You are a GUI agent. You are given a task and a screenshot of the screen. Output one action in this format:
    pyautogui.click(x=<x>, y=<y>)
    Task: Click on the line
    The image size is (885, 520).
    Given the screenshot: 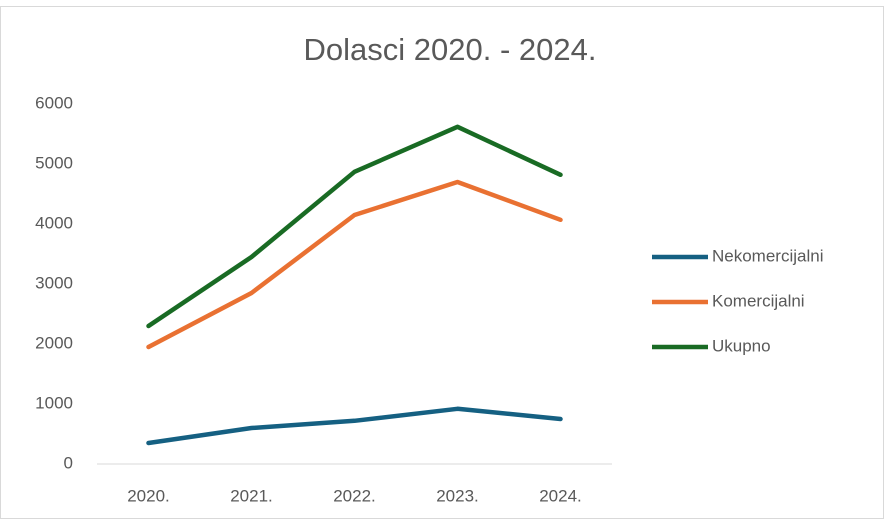 What is the action you would take?
    pyautogui.click(x=354, y=426)
    